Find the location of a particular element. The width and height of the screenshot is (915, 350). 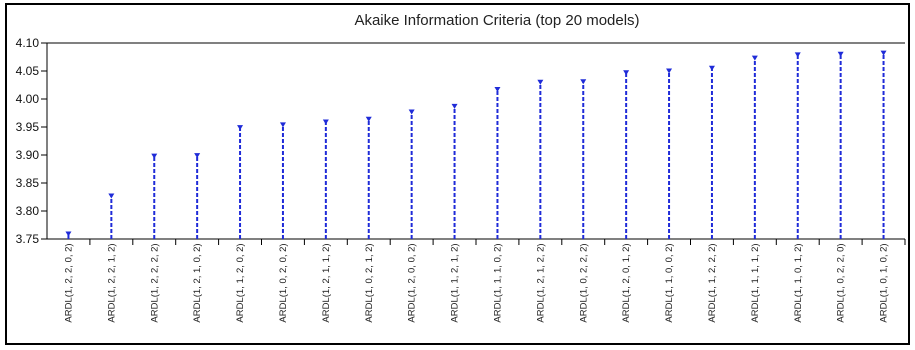

y-tick-label: 3.90 is located at coordinates (28, 155).